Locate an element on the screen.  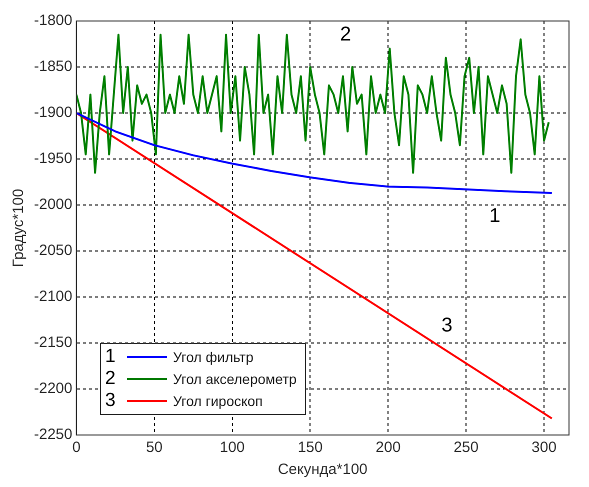
y-tick-label: -1900 is located at coordinates (53, 113).